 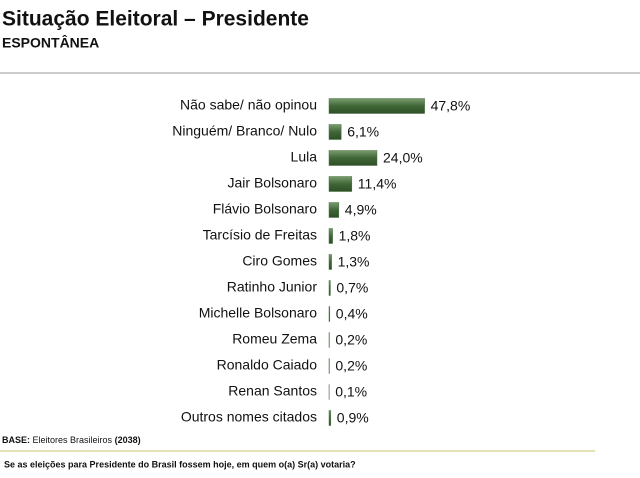 I want to click on value-label: 24,0%, so click(x=403, y=158).